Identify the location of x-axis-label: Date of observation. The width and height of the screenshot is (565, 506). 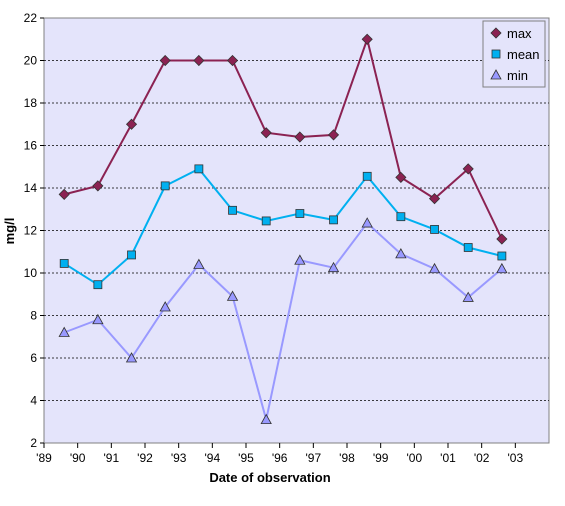
(269, 477).